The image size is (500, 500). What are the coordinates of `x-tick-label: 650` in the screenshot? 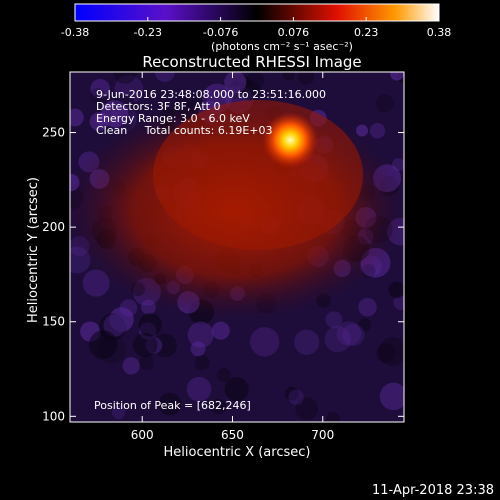 It's located at (232, 435).